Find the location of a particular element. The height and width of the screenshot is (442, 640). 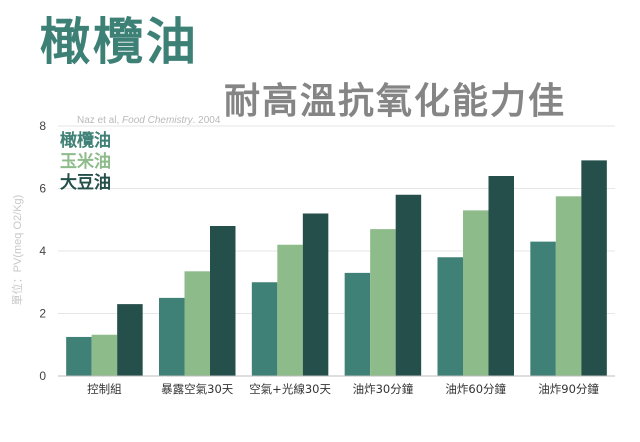

x-category-label: 空氣+光線30天 is located at coordinates (290, 389).